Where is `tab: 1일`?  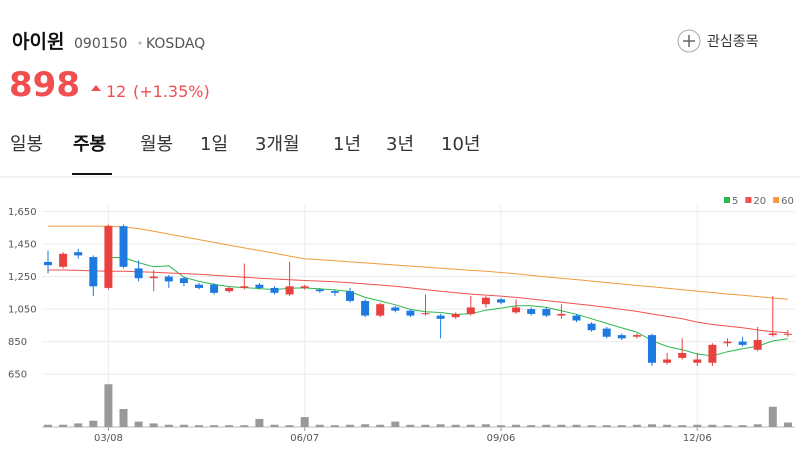
tab: 1일 is located at coordinates (214, 144).